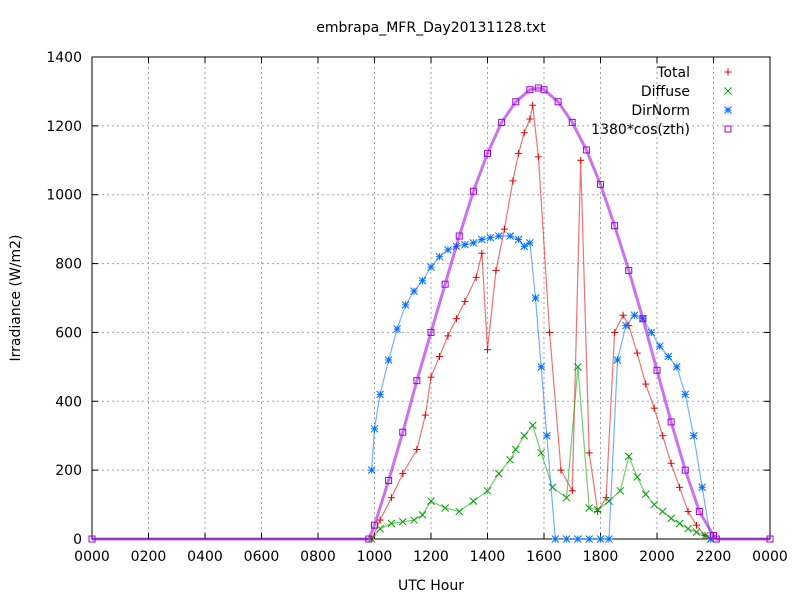  I want to click on x-tick-label: 2000, so click(657, 557).